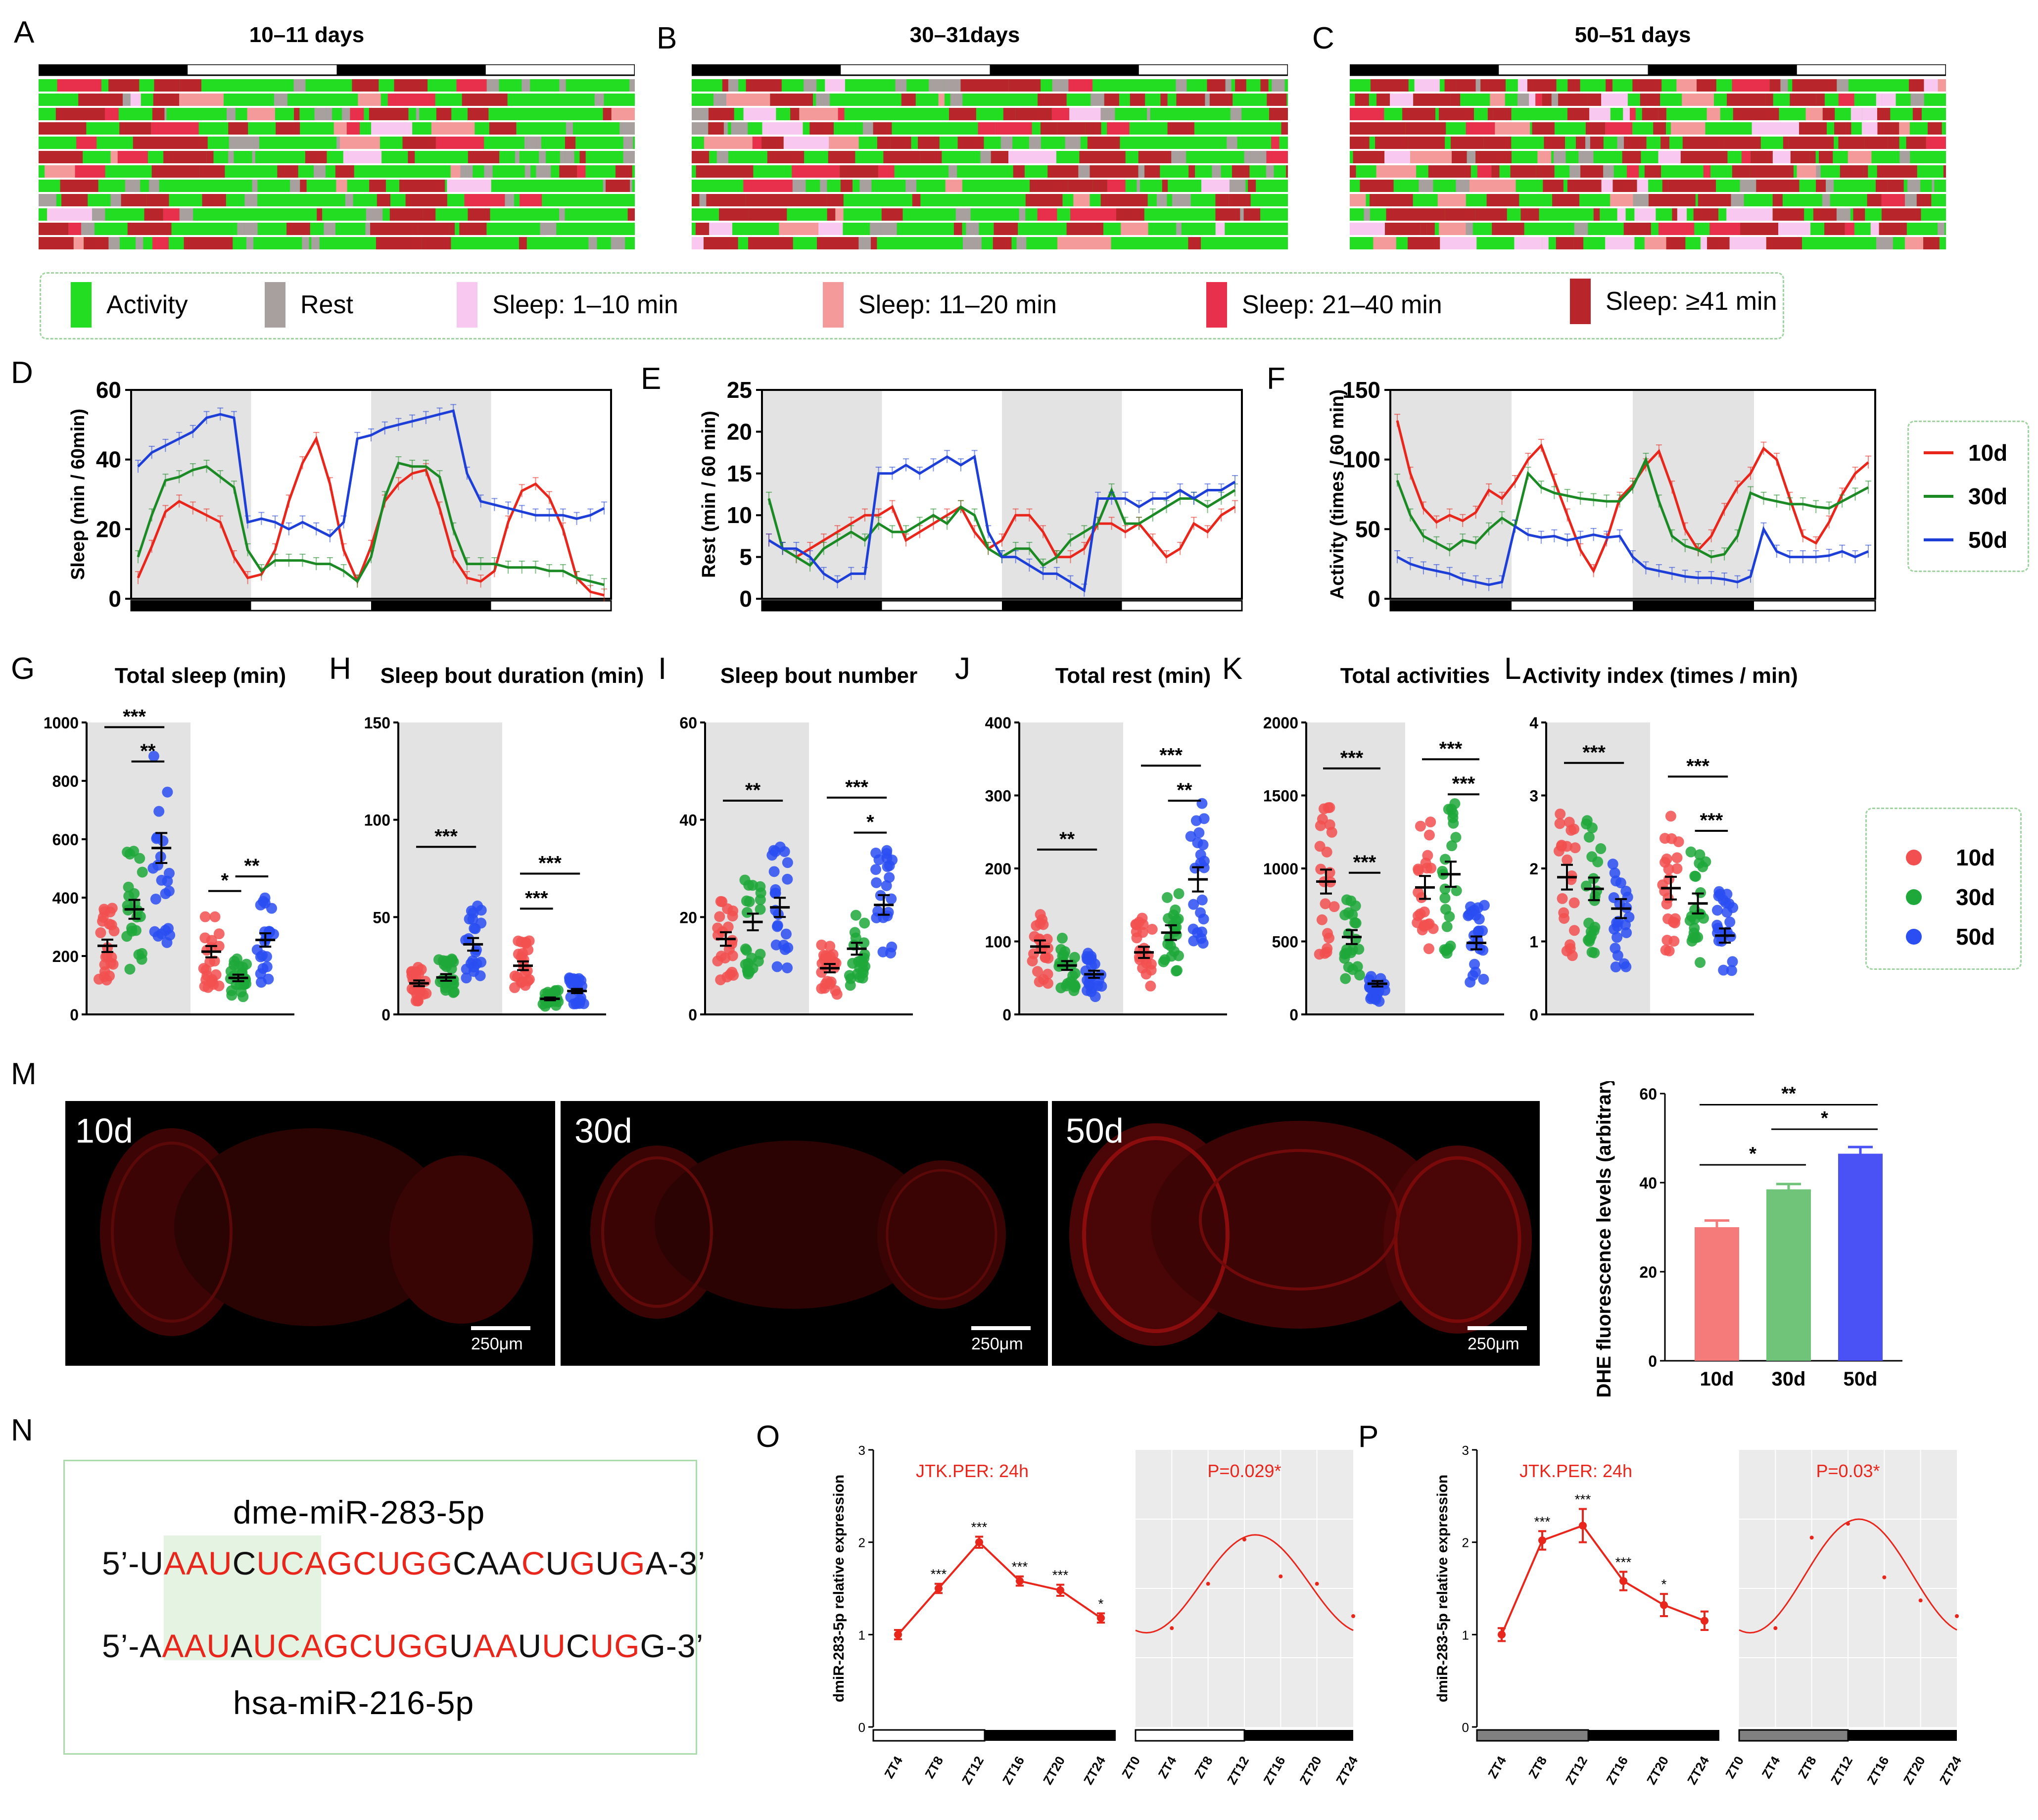 Image resolution: width=2038 pixels, height=1820 pixels. What do you see at coordinates (1002, 524) in the screenshot?
I see `series-line-50d` at bounding box center [1002, 524].